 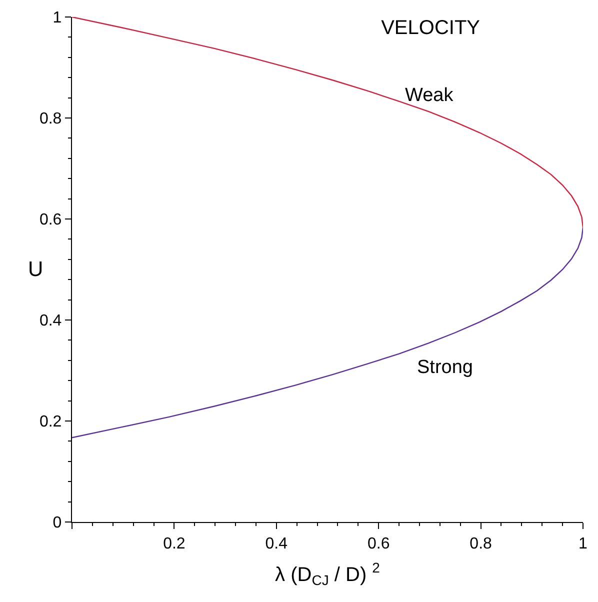 What do you see at coordinates (50, 422) in the screenshot?
I see `y-tick-label: 0.2` at bounding box center [50, 422].